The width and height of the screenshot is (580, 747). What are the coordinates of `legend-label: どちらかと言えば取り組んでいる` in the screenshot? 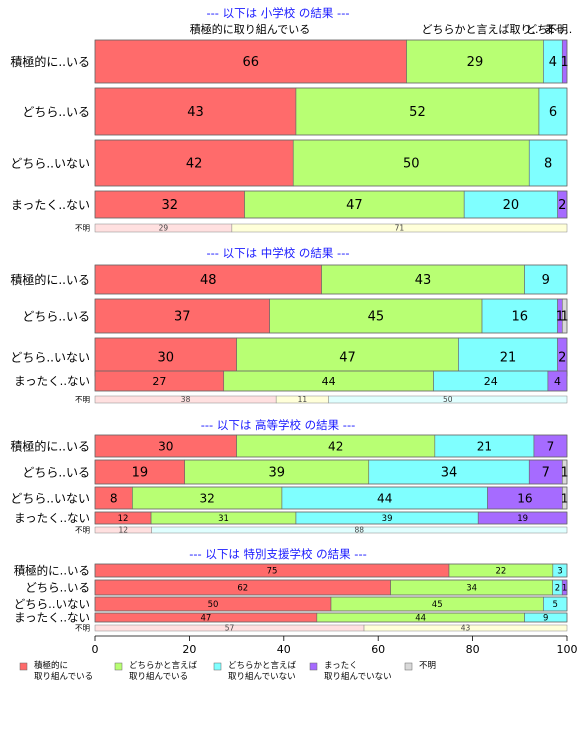 It's located at (163, 671).